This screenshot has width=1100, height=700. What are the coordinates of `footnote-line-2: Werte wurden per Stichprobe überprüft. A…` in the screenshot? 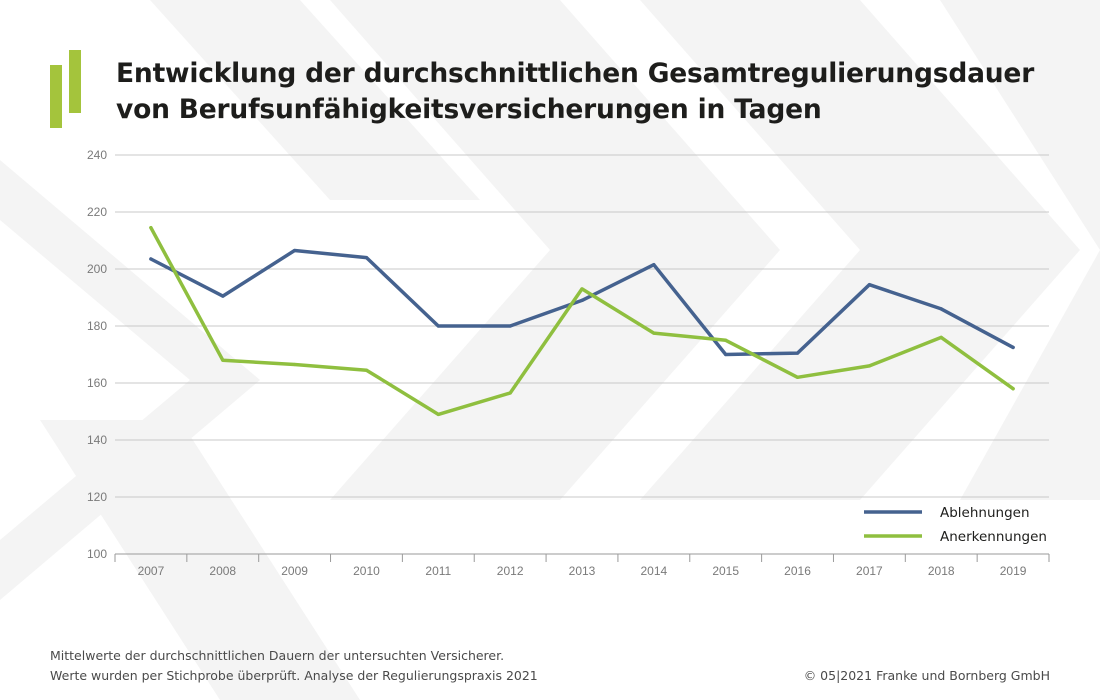 It's located at (294, 675).